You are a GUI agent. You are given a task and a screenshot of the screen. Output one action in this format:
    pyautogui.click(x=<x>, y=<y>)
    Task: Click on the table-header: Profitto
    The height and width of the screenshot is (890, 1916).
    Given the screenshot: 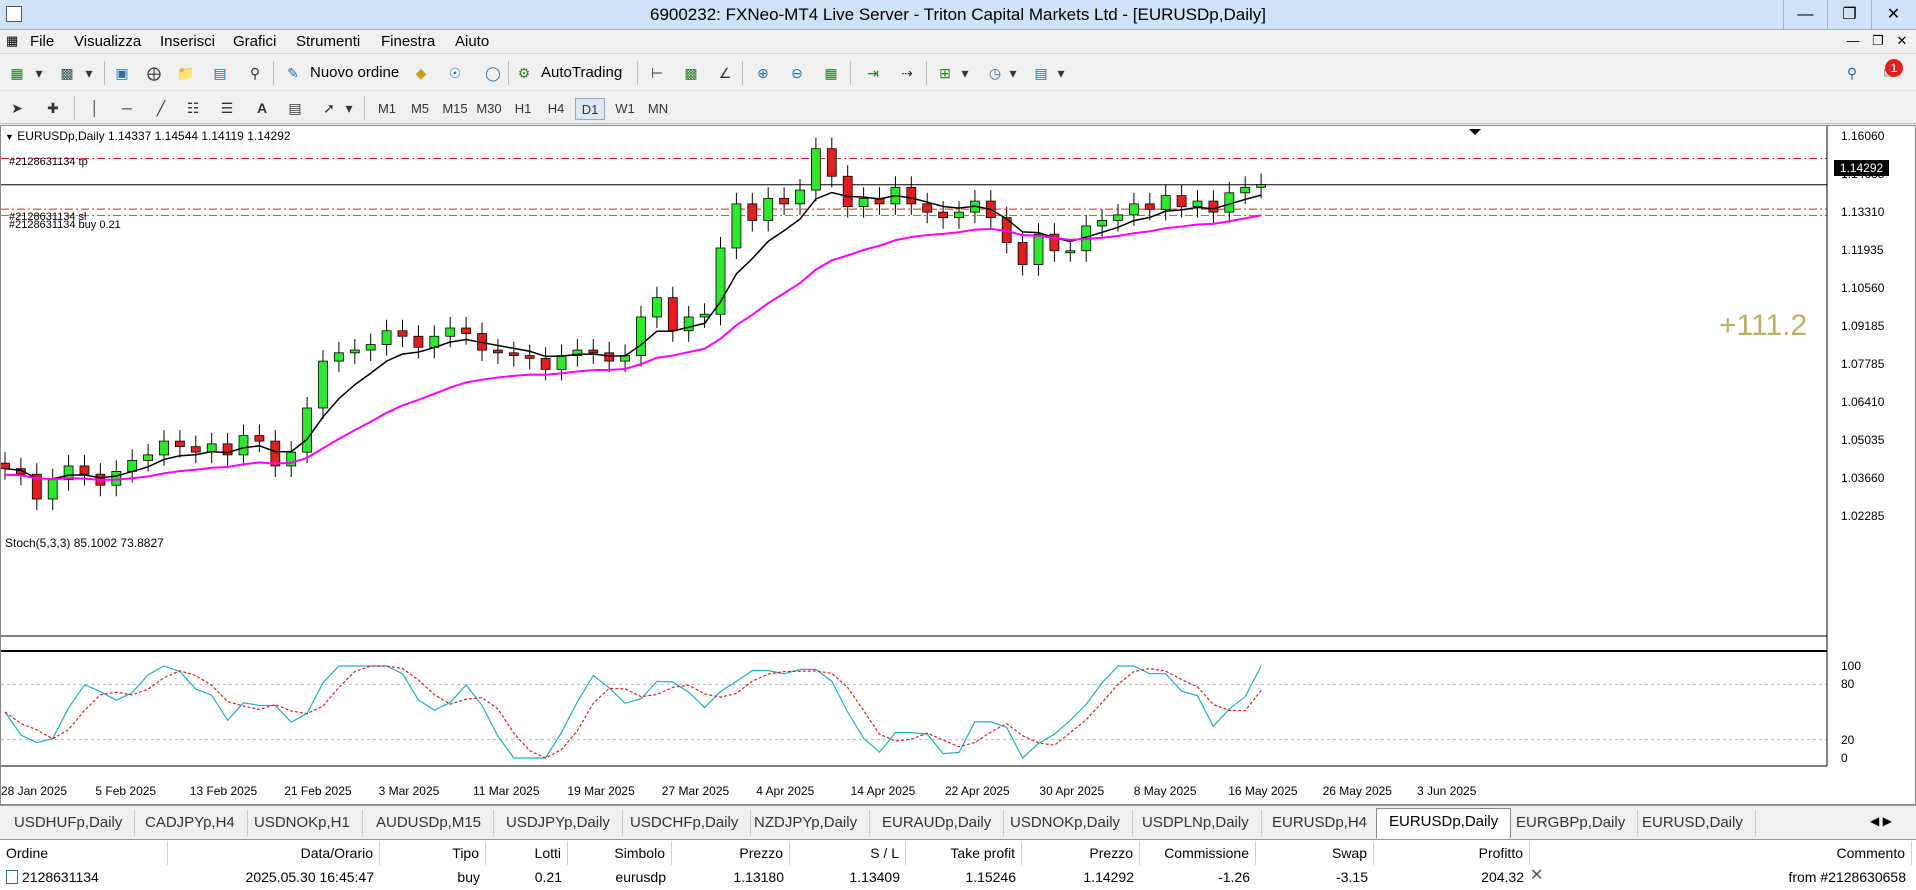 What is the action you would take?
    pyautogui.click(x=1452, y=853)
    